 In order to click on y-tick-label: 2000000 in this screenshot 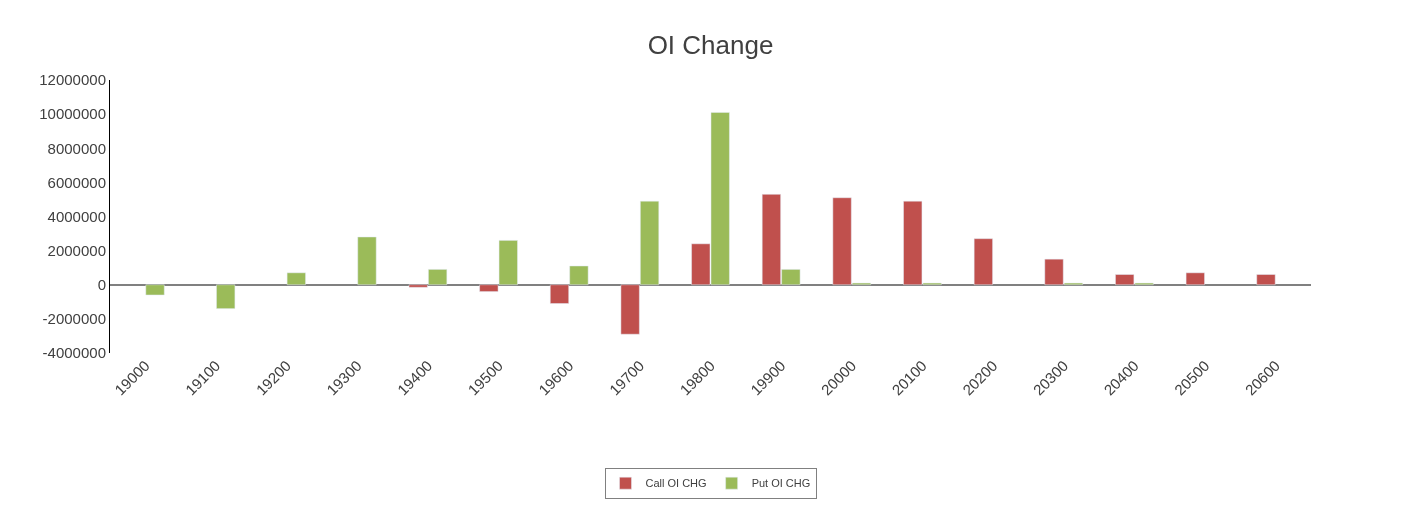, I will do `click(76, 250)`.